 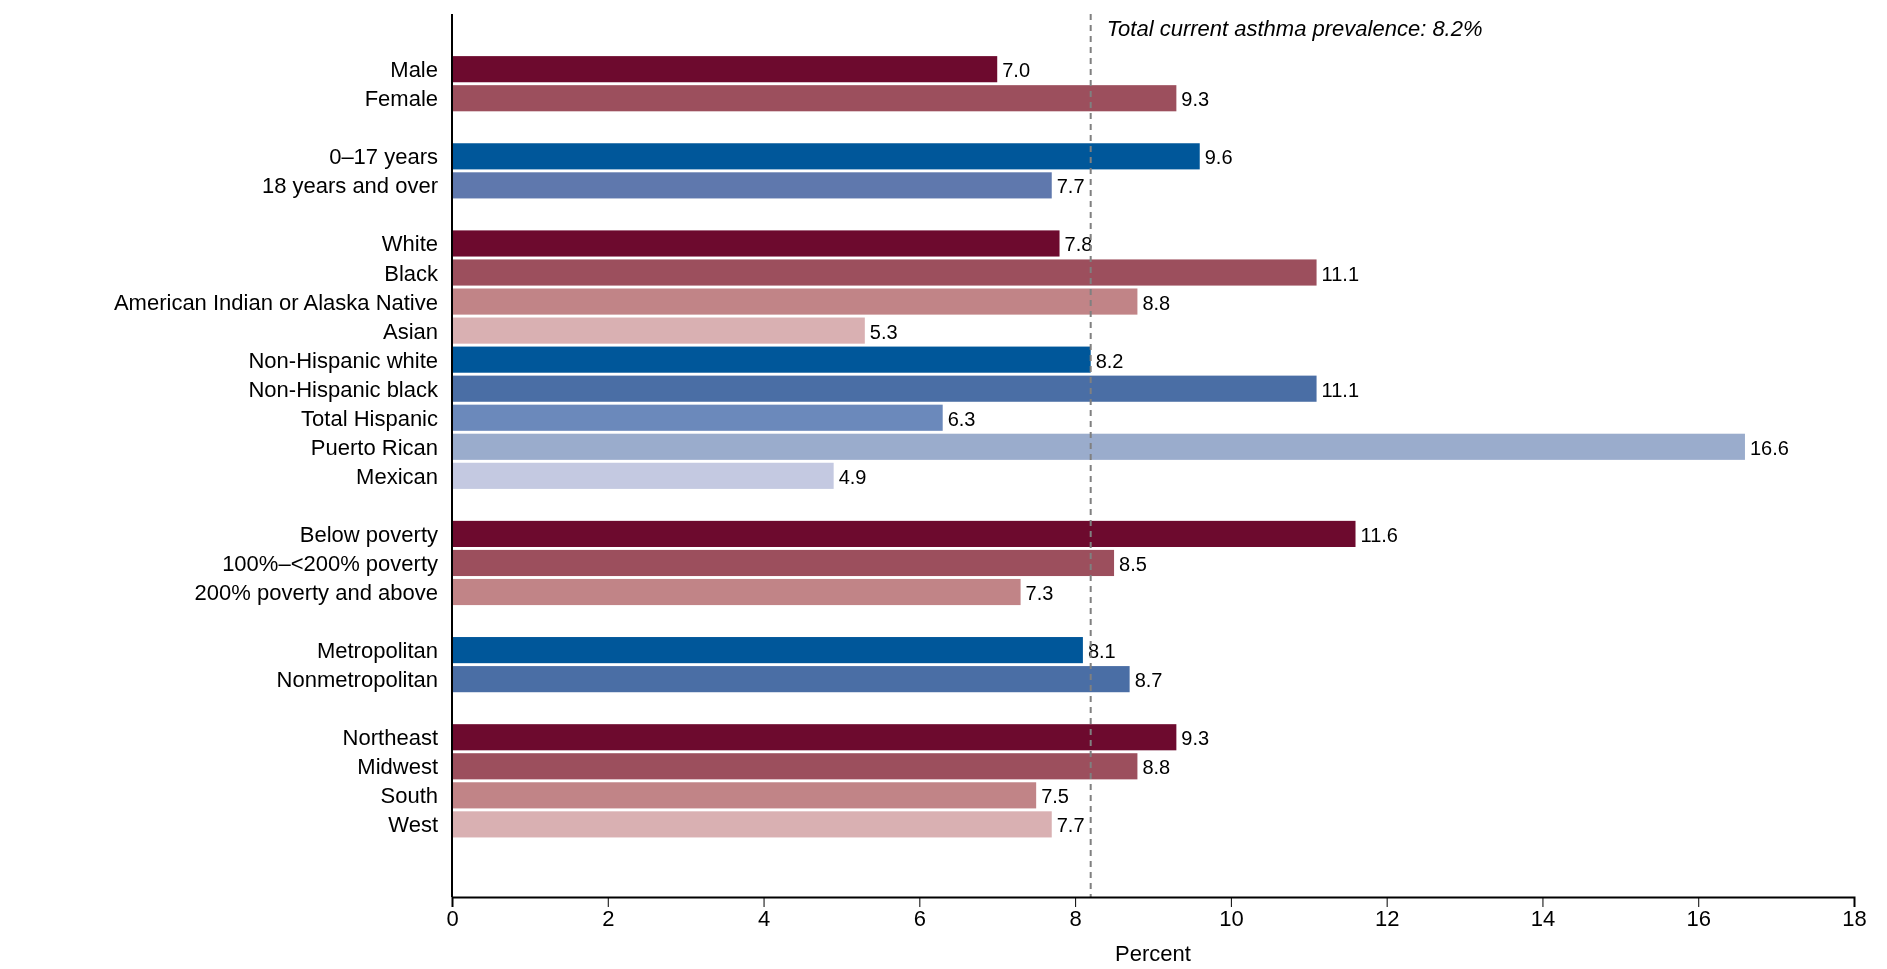 I want to click on y-tick-label: West, so click(x=413, y=825).